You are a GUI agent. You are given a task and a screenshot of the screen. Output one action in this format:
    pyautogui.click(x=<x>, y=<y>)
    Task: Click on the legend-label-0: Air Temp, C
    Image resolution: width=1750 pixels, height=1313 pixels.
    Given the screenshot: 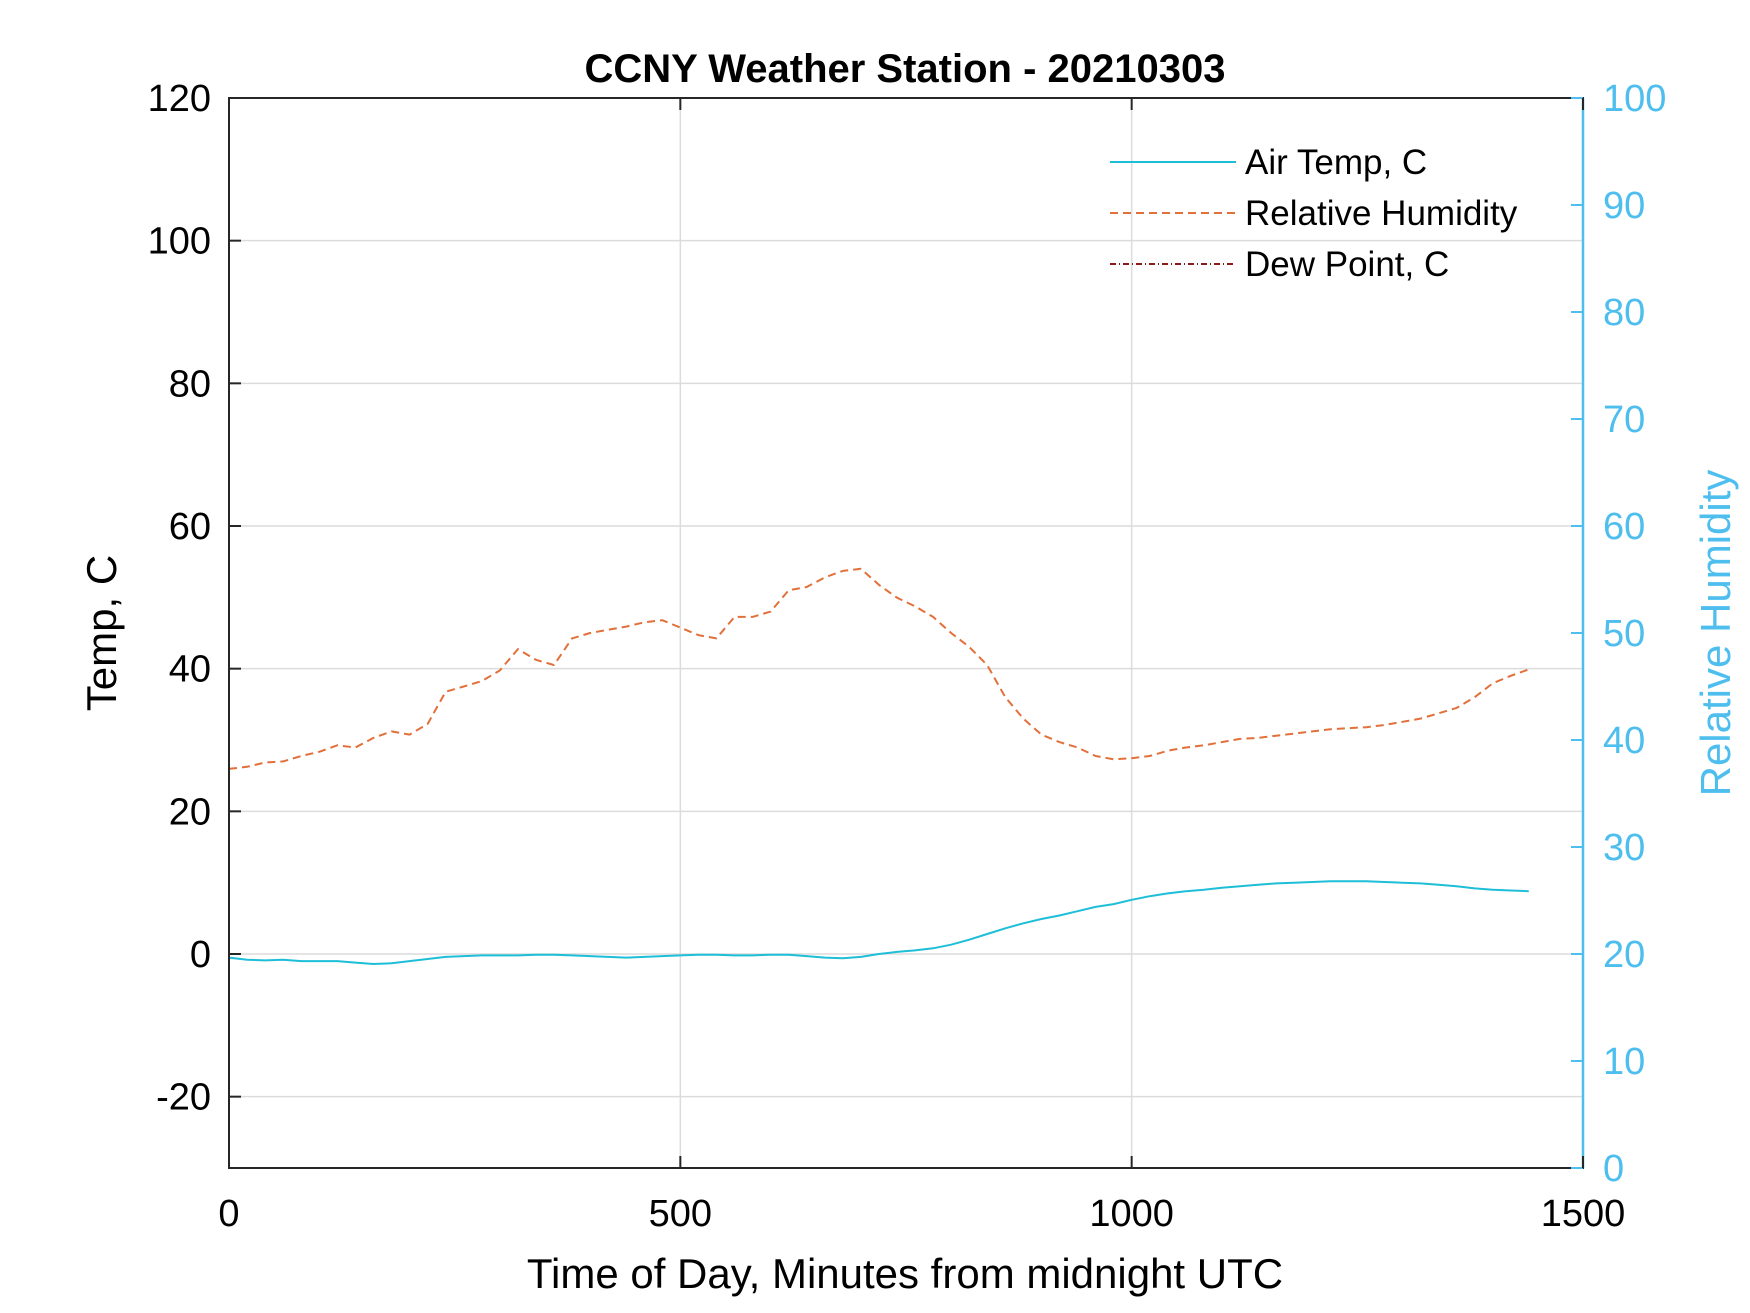 What is the action you would take?
    pyautogui.click(x=1336, y=162)
    